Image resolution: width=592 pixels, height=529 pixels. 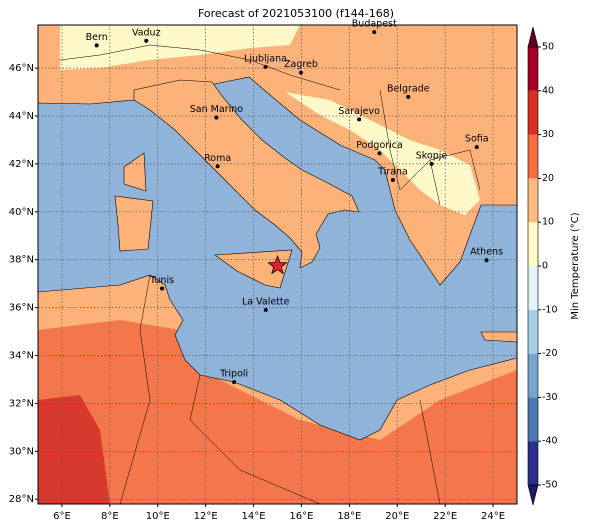 I want to click on x-tick-label: 18°E, so click(x=349, y=516).